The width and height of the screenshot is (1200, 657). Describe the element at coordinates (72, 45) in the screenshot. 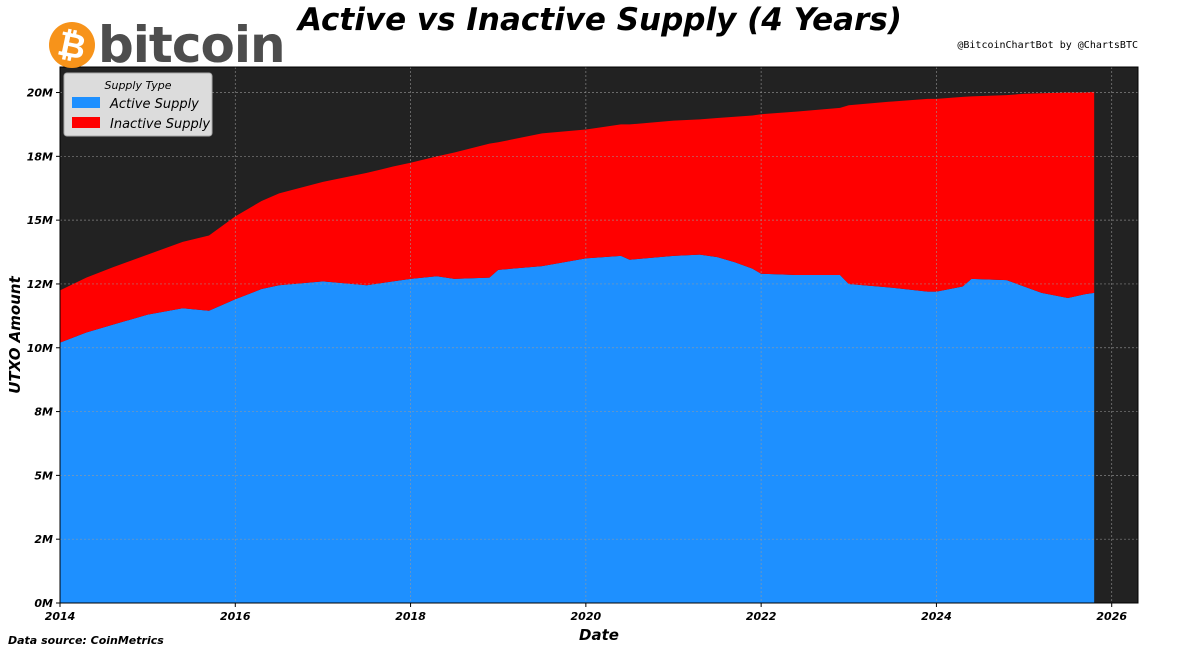

I see `bitcoin-coin-icon: ₿` at that location.